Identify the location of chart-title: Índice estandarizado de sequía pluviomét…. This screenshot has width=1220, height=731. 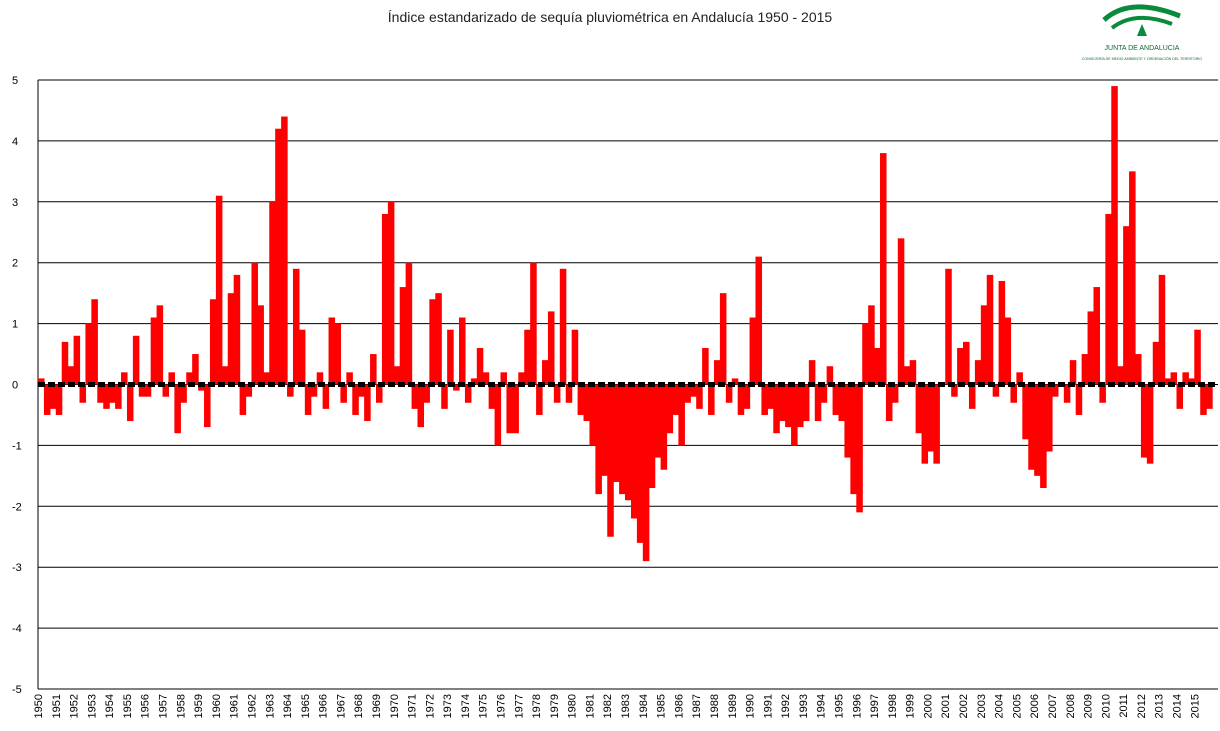
(610, 17).